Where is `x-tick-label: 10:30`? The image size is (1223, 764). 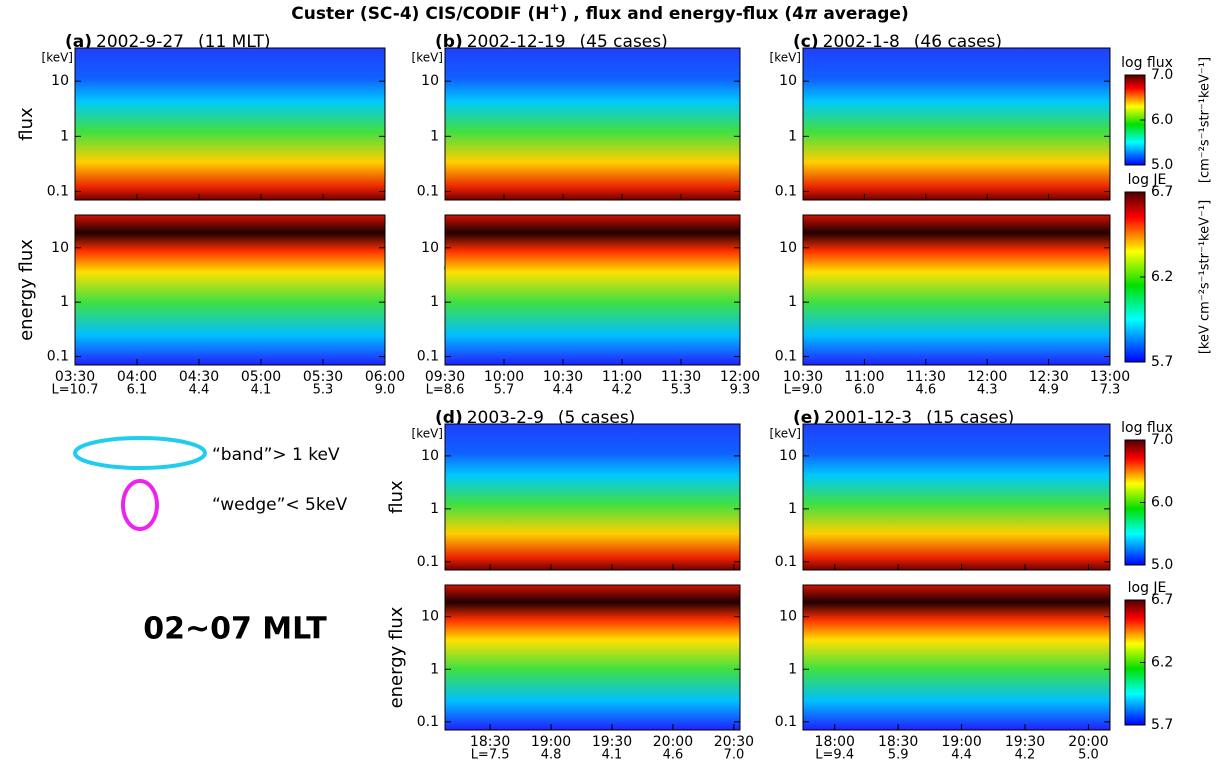
x-tick-label: 10:30 is located at coordinates (803, 377).